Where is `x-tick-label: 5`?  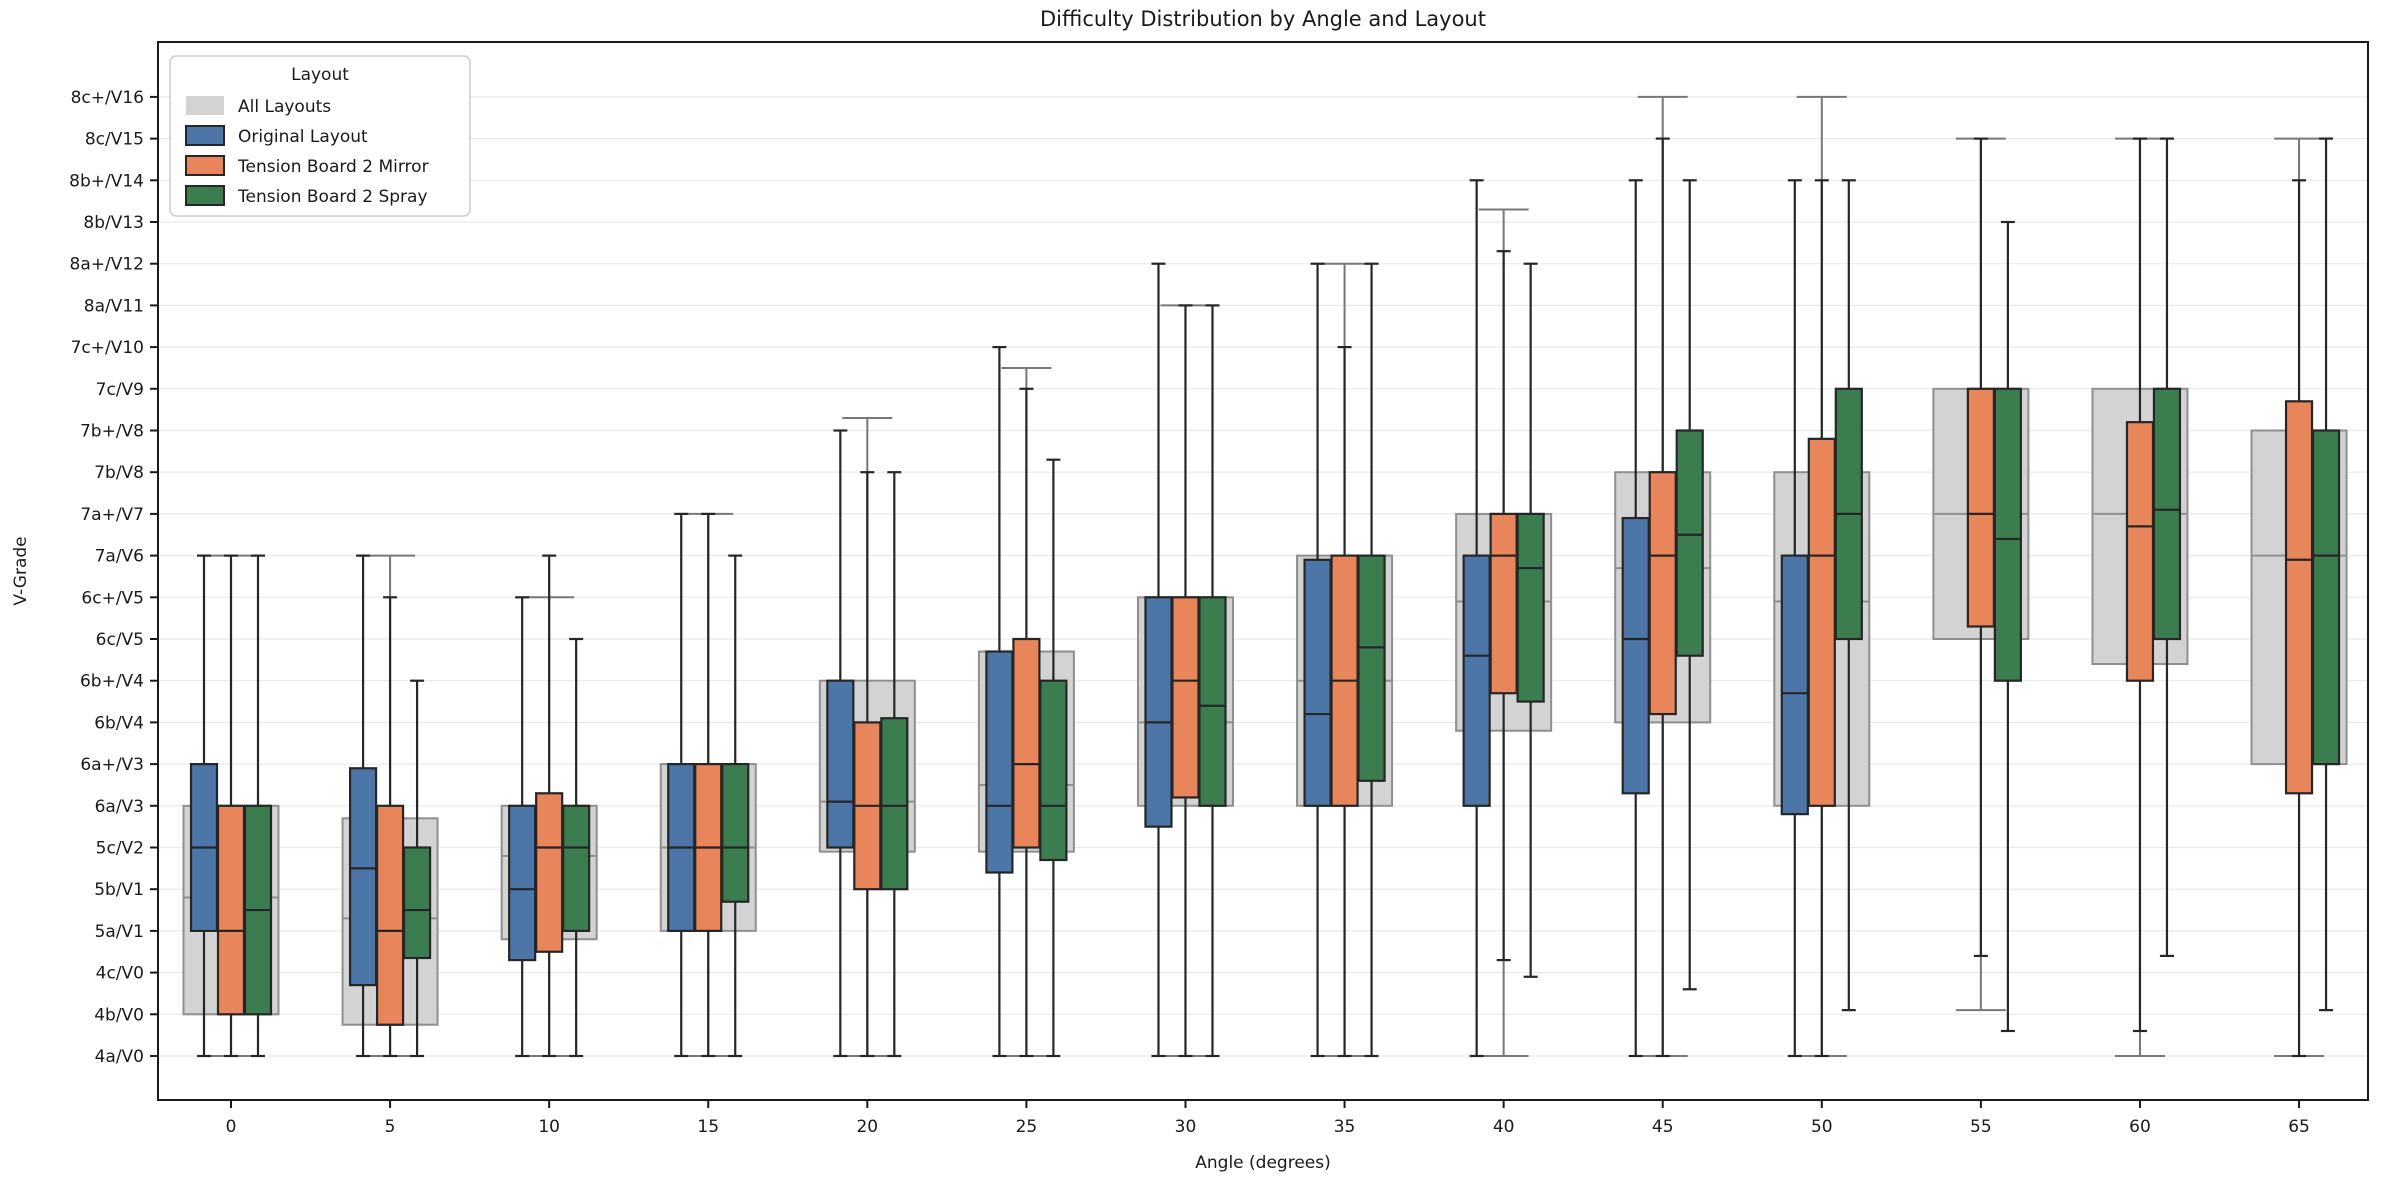
x-tick-label: 5 is located at coordinates (390, 1127).